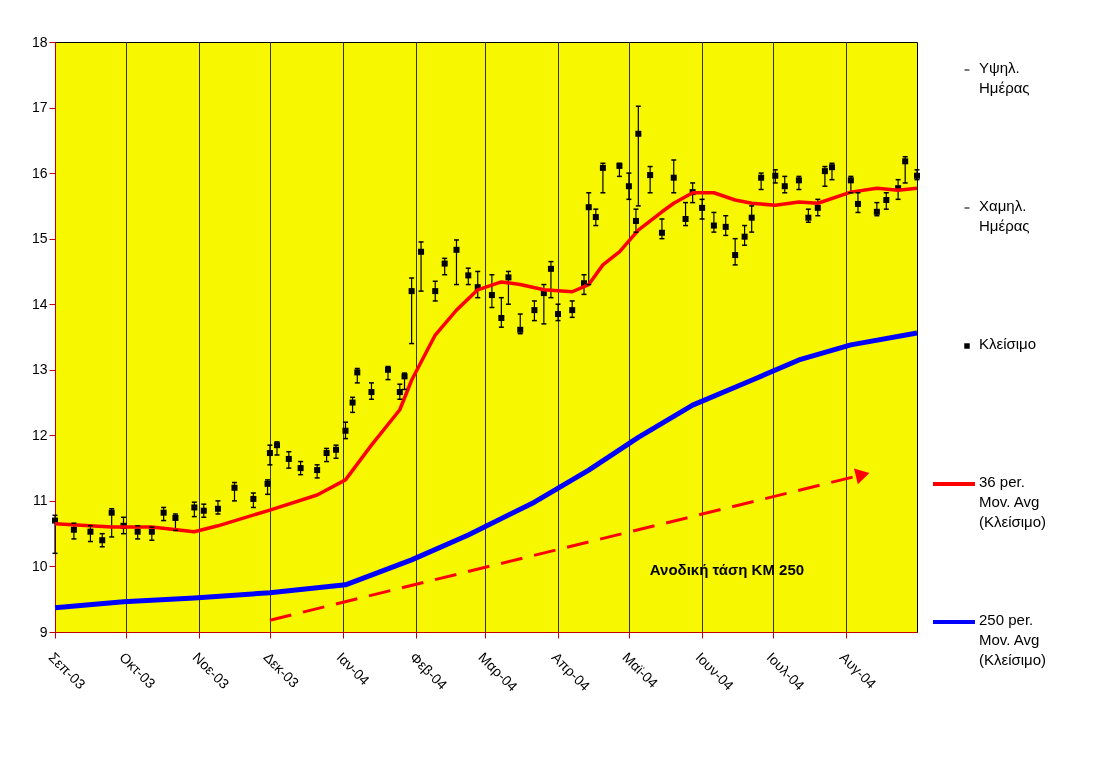 This screenshot has height=758, width=1109. Describe the element at coordinates (40, 500) in the screenshot. I see `y-tick-label: 11` at that location.